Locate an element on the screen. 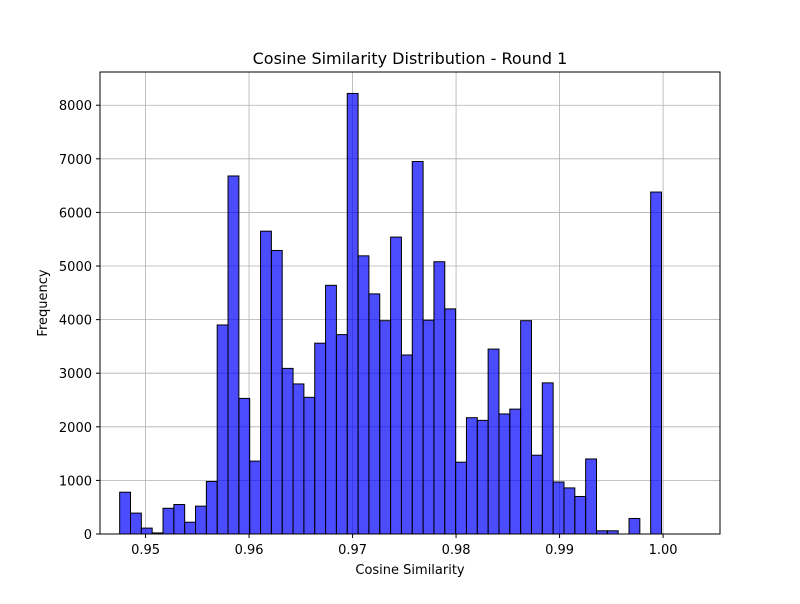 Image resolution: width=800 pixels, height=604 pixels. y-axis-label: Frequency is located at coordinates (43, 302).